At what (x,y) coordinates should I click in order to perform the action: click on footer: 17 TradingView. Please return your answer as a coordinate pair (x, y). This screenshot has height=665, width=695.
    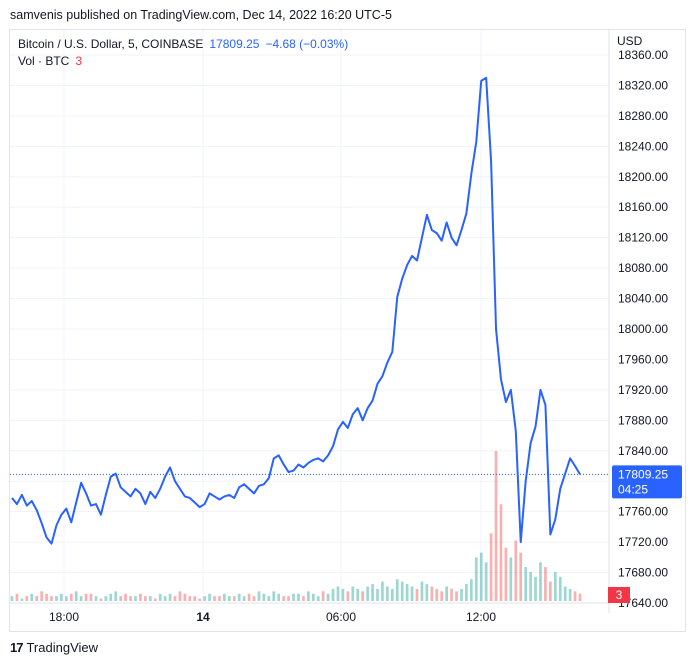
    Looking at the image, I should click on (54, 647).